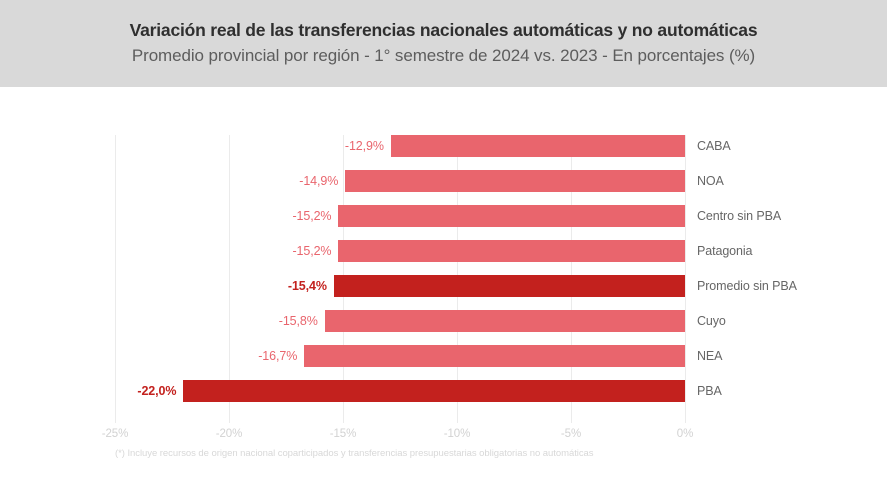 This screenshot has height=499, width=887. I want to click on axis-tick-label: -15%, so click(343, 434).